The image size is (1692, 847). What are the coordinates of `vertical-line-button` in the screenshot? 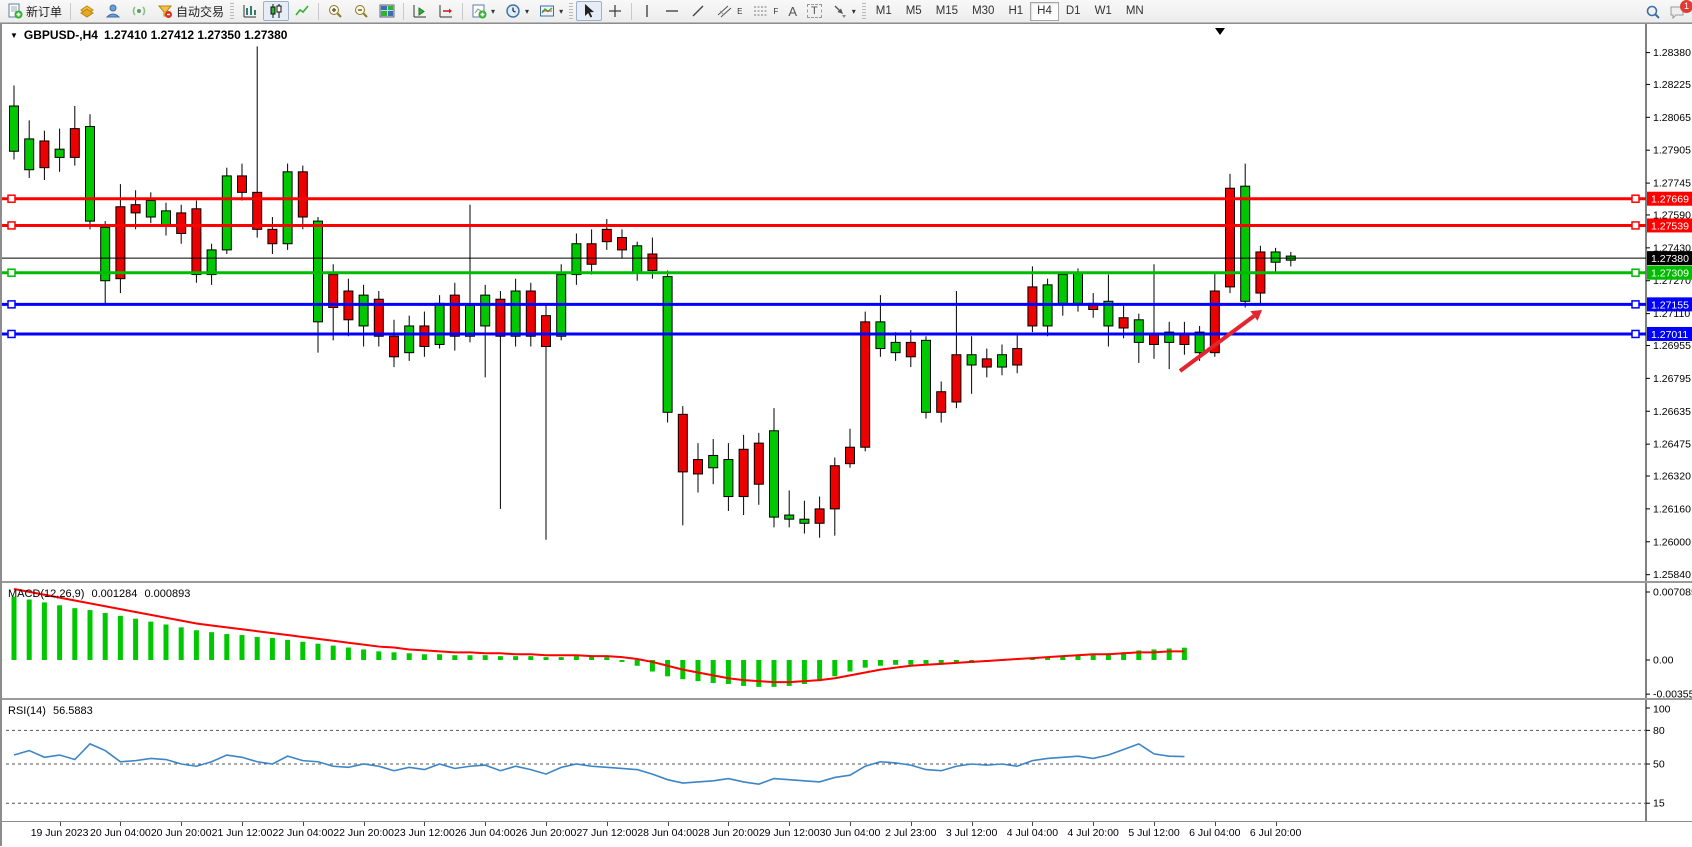 It's located at (647, 11).